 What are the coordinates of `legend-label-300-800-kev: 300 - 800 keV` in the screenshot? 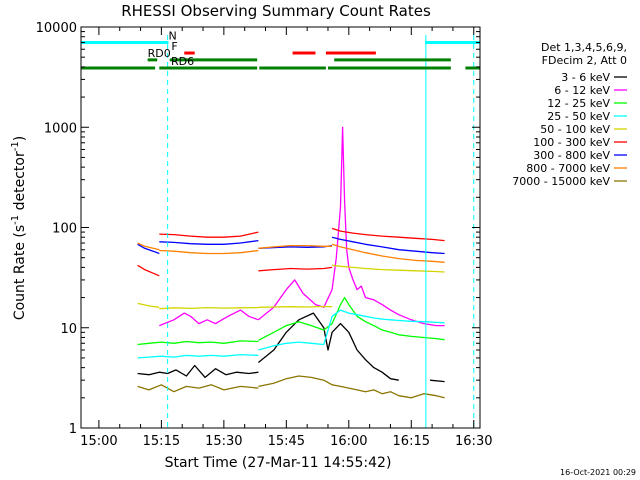 It's located at (571, 155).